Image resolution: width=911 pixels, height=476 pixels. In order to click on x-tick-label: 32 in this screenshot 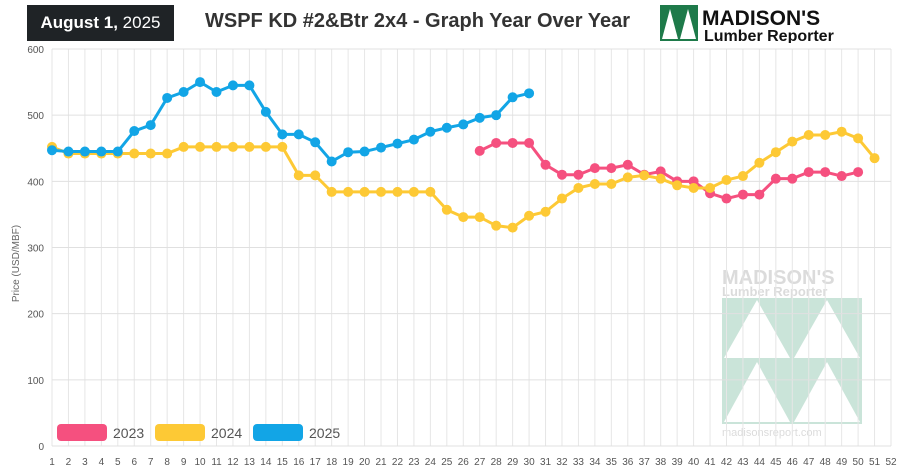, I will do `click(562, 462)`.